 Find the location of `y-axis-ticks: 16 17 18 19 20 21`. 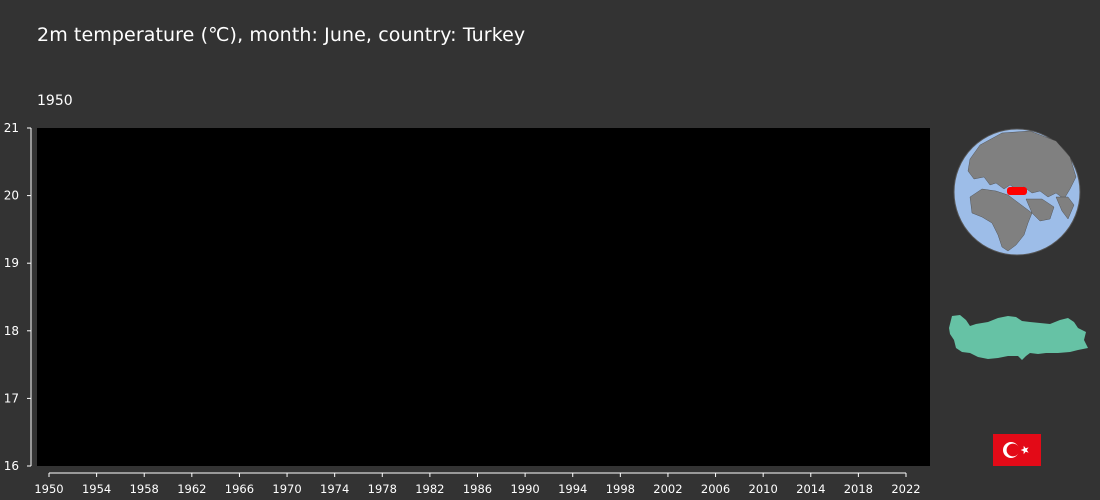

y-axis-ticks: 16 17 18 19 20 21 is located at coordinates (17, 297).